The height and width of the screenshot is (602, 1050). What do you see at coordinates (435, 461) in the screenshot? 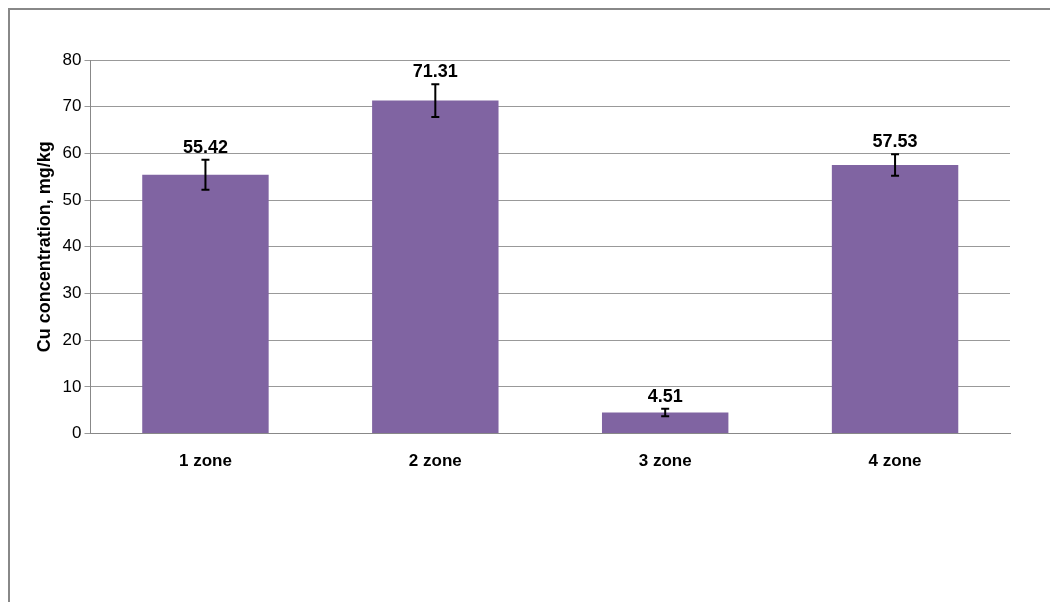
I see `x-tick-label: 2 zone` at bounding box center [435, 461].